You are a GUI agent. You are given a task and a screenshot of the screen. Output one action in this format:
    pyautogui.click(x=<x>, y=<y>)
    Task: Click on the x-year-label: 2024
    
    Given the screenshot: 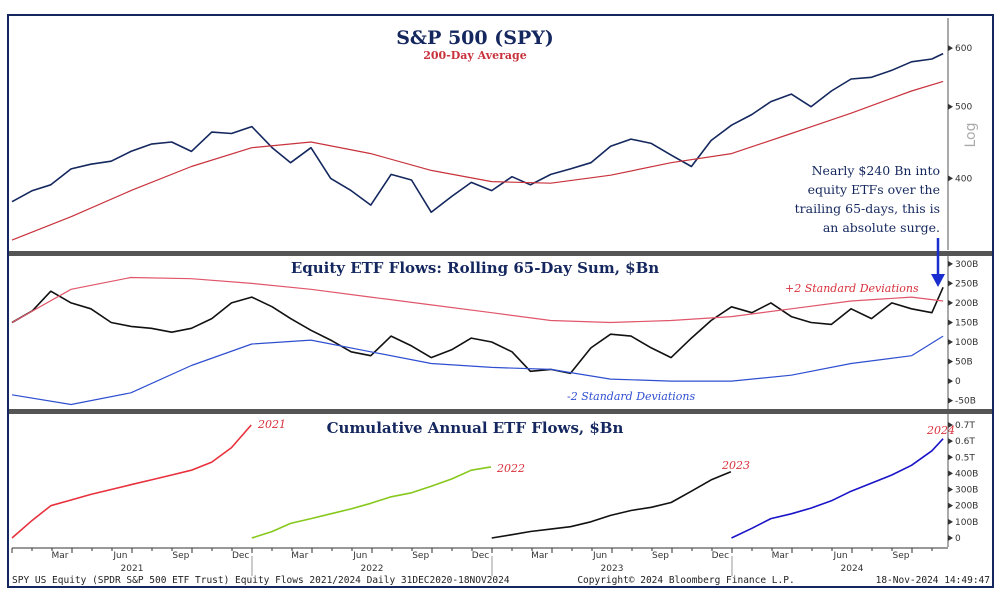 What is the action you would take?
    pyautogui.click(x=852, y=569)
    